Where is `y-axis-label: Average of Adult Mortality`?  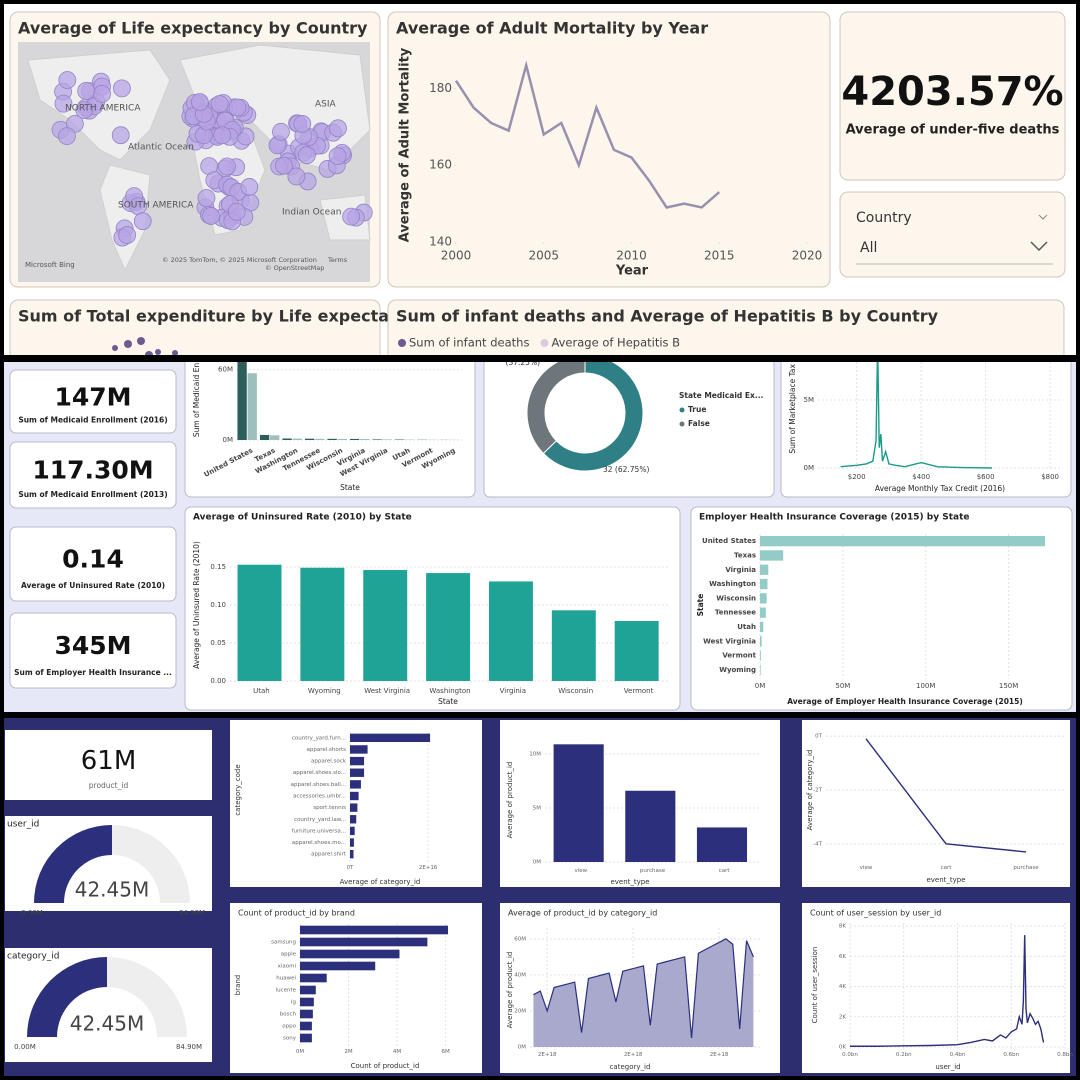 y-axis-label: Average of Adult Mortality is located at coordinates (405, 144).